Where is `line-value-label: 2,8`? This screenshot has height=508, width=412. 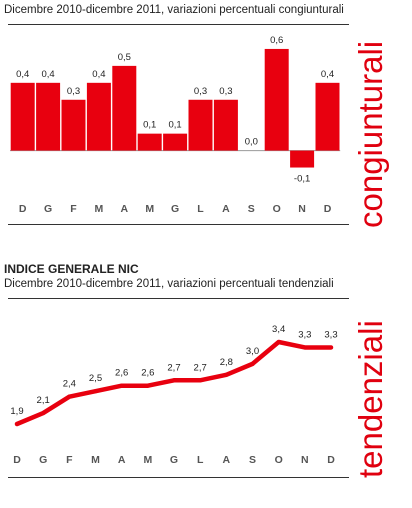
line-value-label: 2,8 is located at coordinates (226, 362).